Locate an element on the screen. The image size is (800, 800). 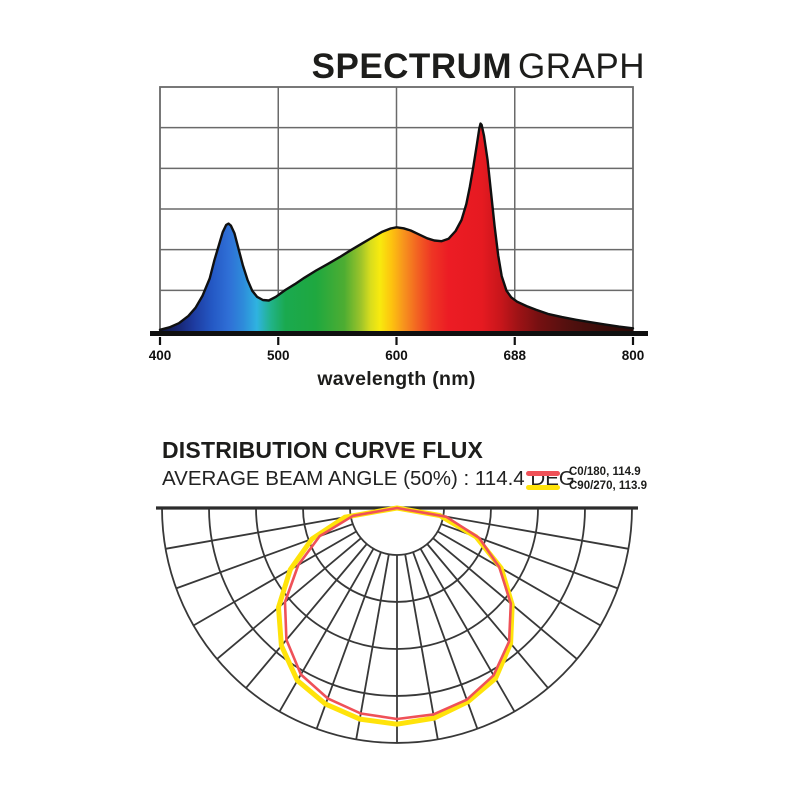
legend-label-c0-180: C0/180, 114.9 is located at coordinates (605, 472).